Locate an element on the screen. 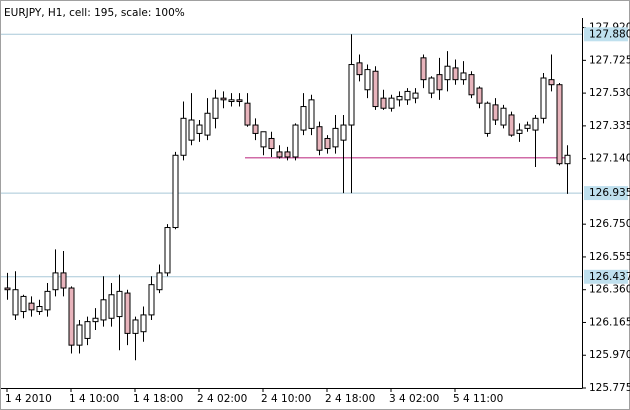 The width and height of the screenshot is (630, 410). y-tick-label: 127.530 is located at coordinates (609, 93).